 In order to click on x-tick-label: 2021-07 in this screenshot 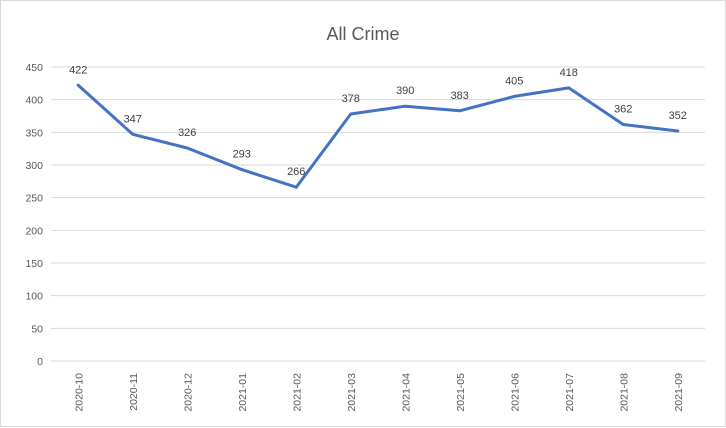, I will do `click(570, 392)`.